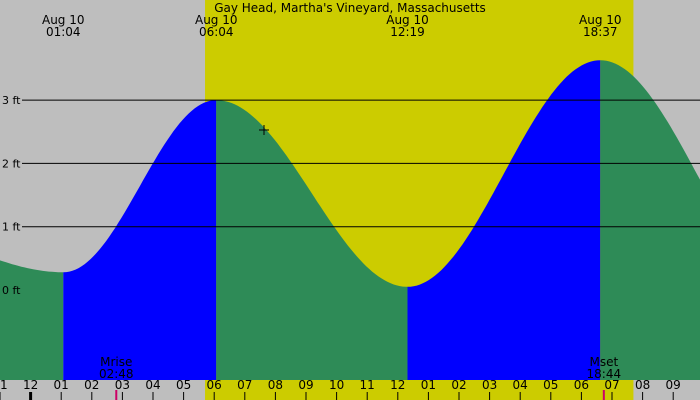 This screenshot has width=700, height=400. Describe the element at coordinates (264, 130) in the screenshot. I see `cursor-crosshair` at that location.